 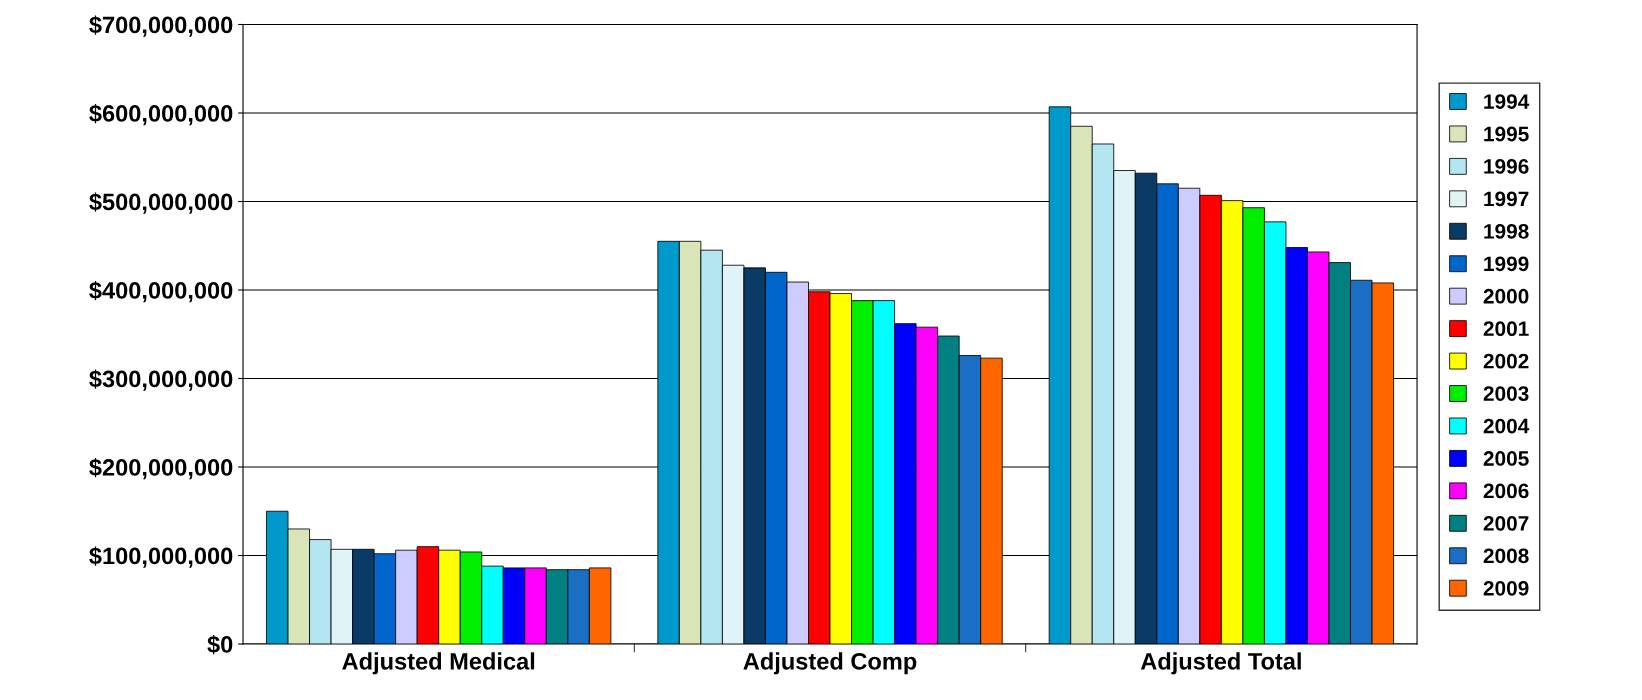 What do you see at coordinates (1506, 491) in the screenshot?
I see `legend-label: 2006` at bounding box center [1506, 491].